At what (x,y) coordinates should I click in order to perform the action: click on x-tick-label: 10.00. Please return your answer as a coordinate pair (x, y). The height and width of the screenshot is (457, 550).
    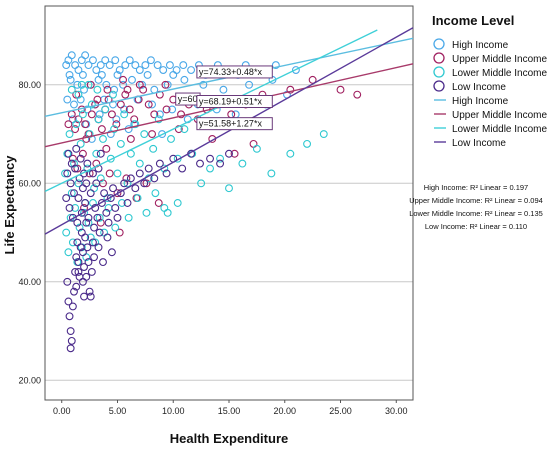
    Looking at the image, I should click on (173, 411).